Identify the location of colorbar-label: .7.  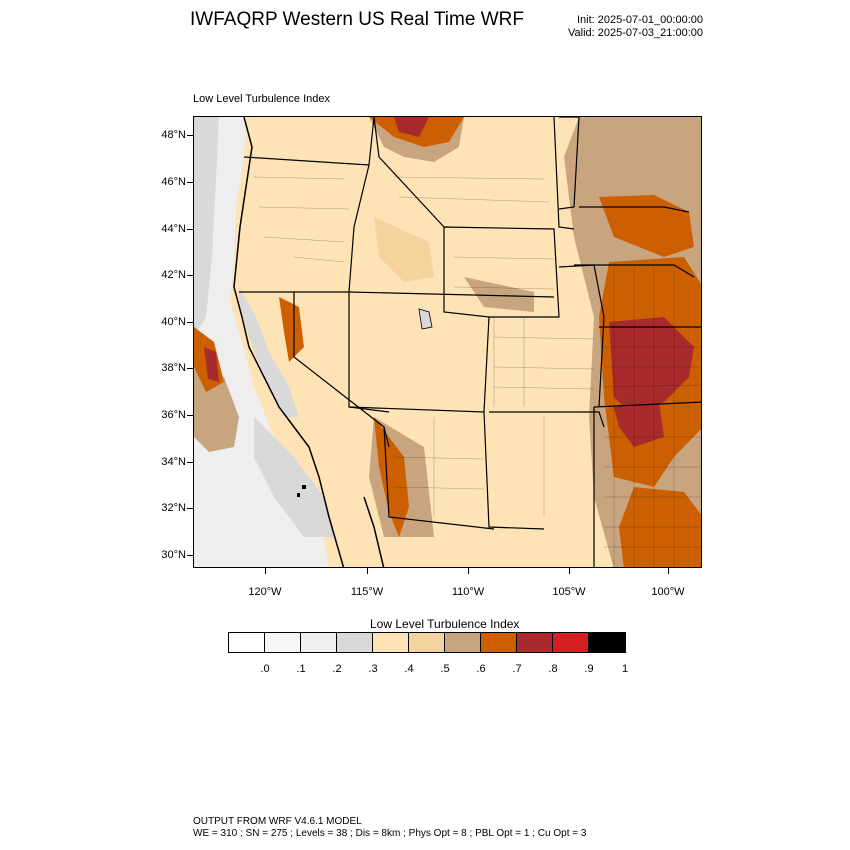
(517, 669).